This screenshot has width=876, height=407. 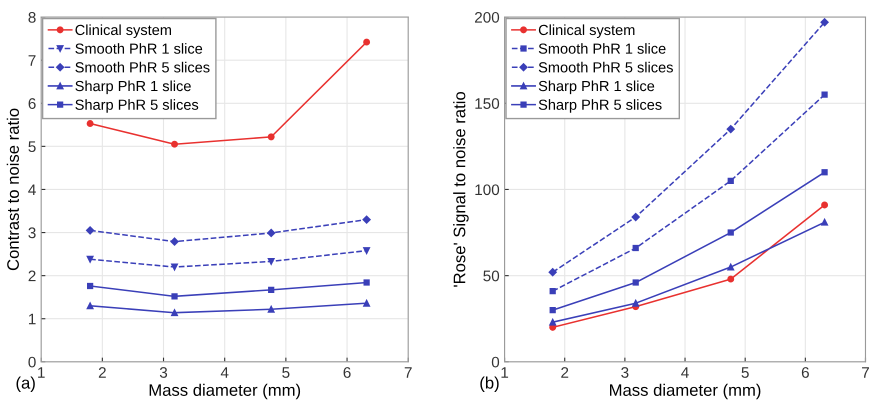 I want to click on y-tick-label: 6, so click(x=32, y=103).